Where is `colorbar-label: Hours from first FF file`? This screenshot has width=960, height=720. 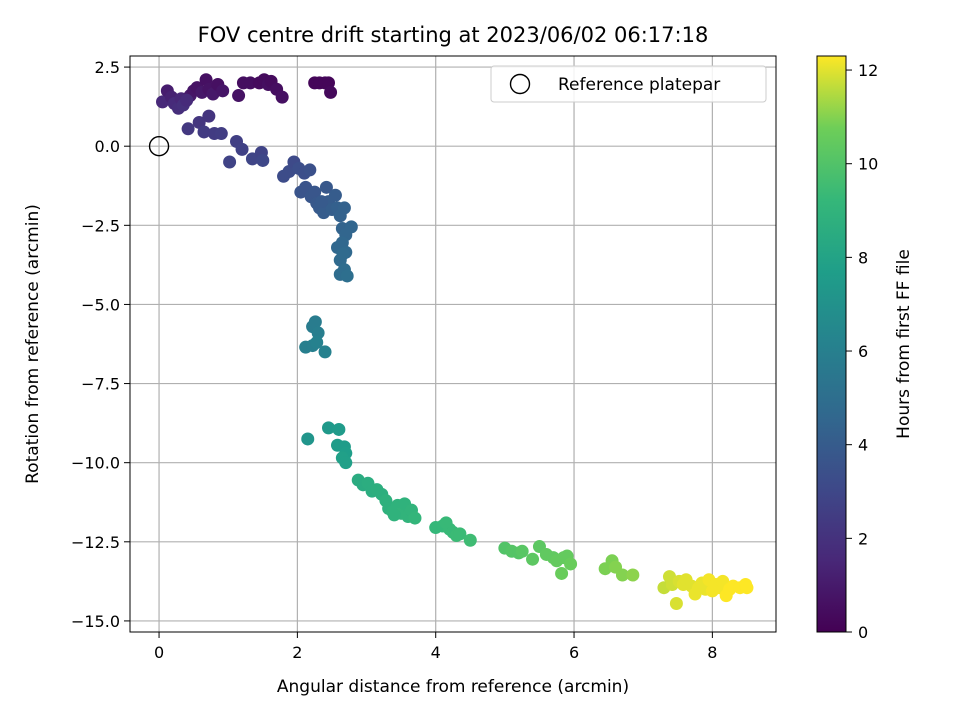 colorbar-label: Hours from first FF file is located at coordinates (904, 344).